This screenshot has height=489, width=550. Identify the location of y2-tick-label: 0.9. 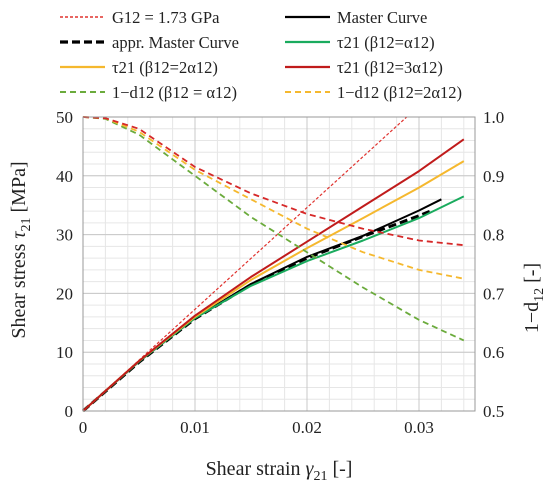
(493, 176).